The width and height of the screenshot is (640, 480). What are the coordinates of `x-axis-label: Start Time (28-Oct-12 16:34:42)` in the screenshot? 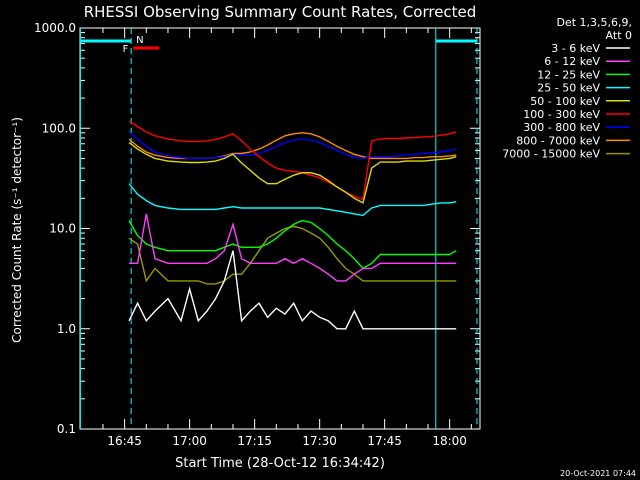 It's located at (280, 463).